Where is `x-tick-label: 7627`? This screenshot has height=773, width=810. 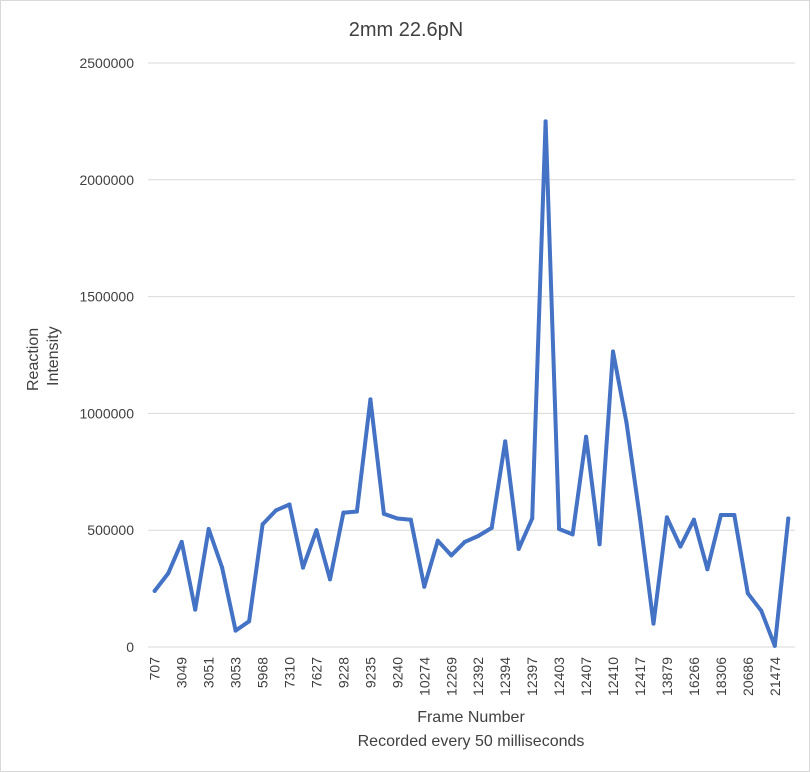 x-tick-label: 7627 is located at coordinates (316, 672).